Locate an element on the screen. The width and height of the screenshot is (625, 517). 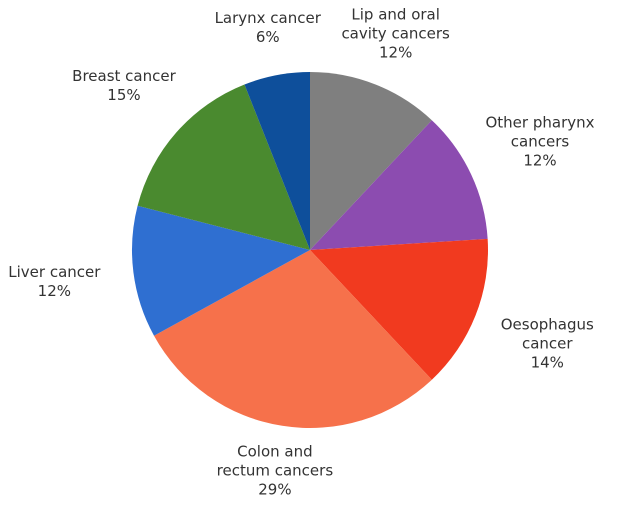
category-name: Colon and rectum cancers is located at coordinates (275, 461).